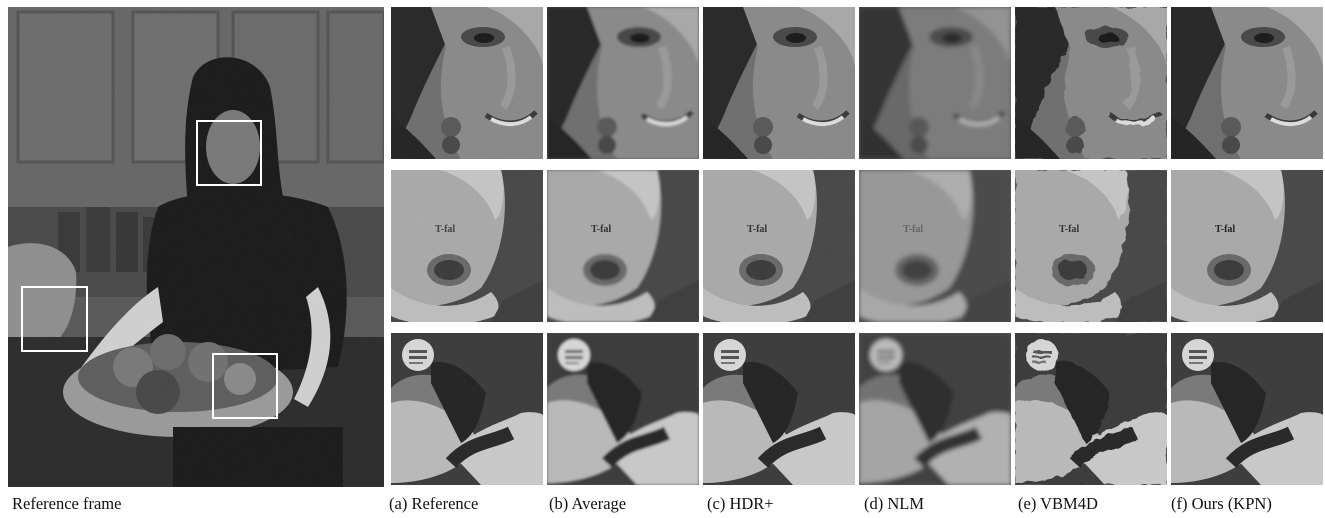 Image resolution: width=1325 pixels, height=518 pixels. Describe the element at coordinates (54, 319) in the screenshot. I see `roi-box-kettle` at that location.